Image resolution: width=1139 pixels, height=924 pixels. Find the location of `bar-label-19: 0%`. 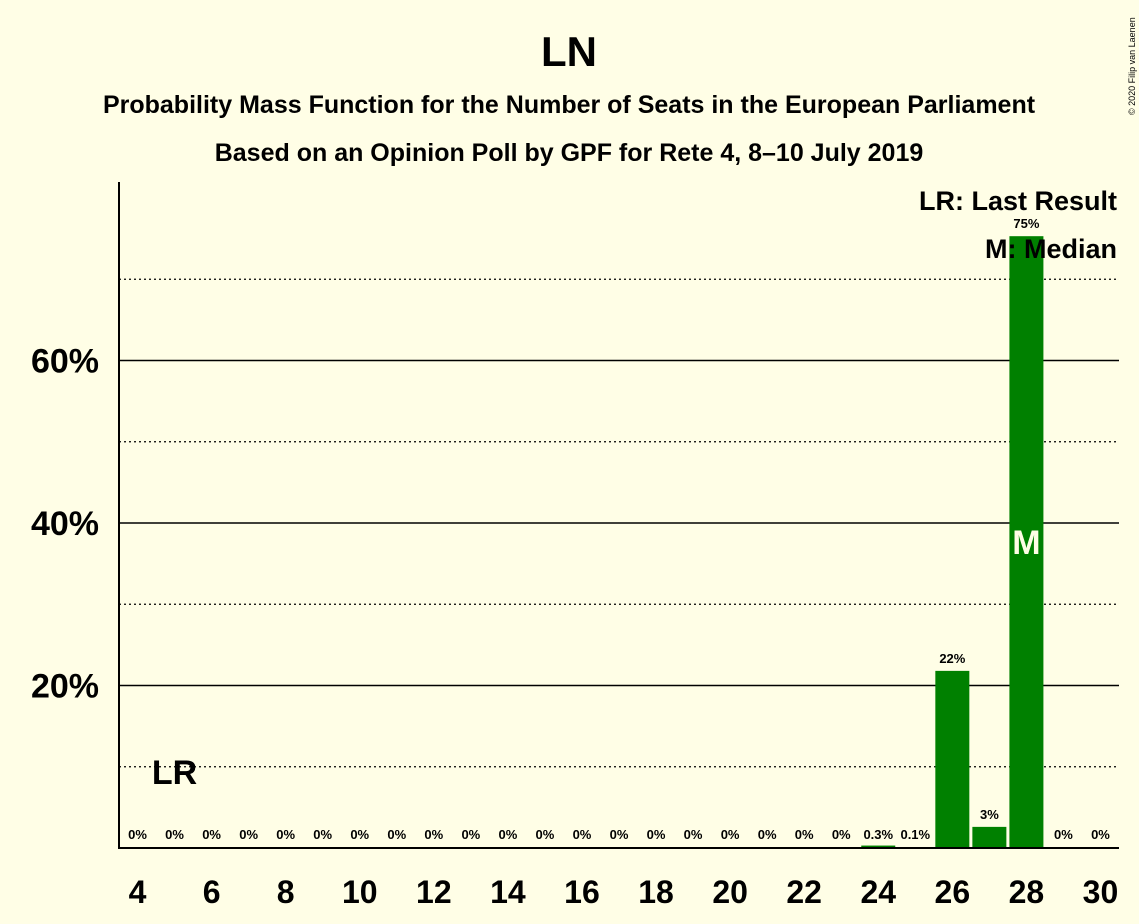

bar-label-19: 0% is located at coordinates (693, 834).